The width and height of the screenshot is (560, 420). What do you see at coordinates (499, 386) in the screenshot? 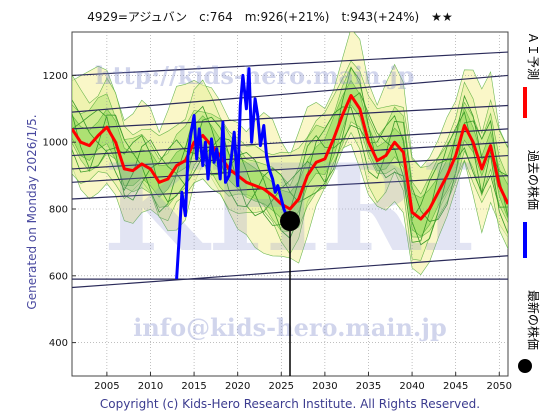
I see `x-tick-label-9: 2050` at bounding box center [499, 386].